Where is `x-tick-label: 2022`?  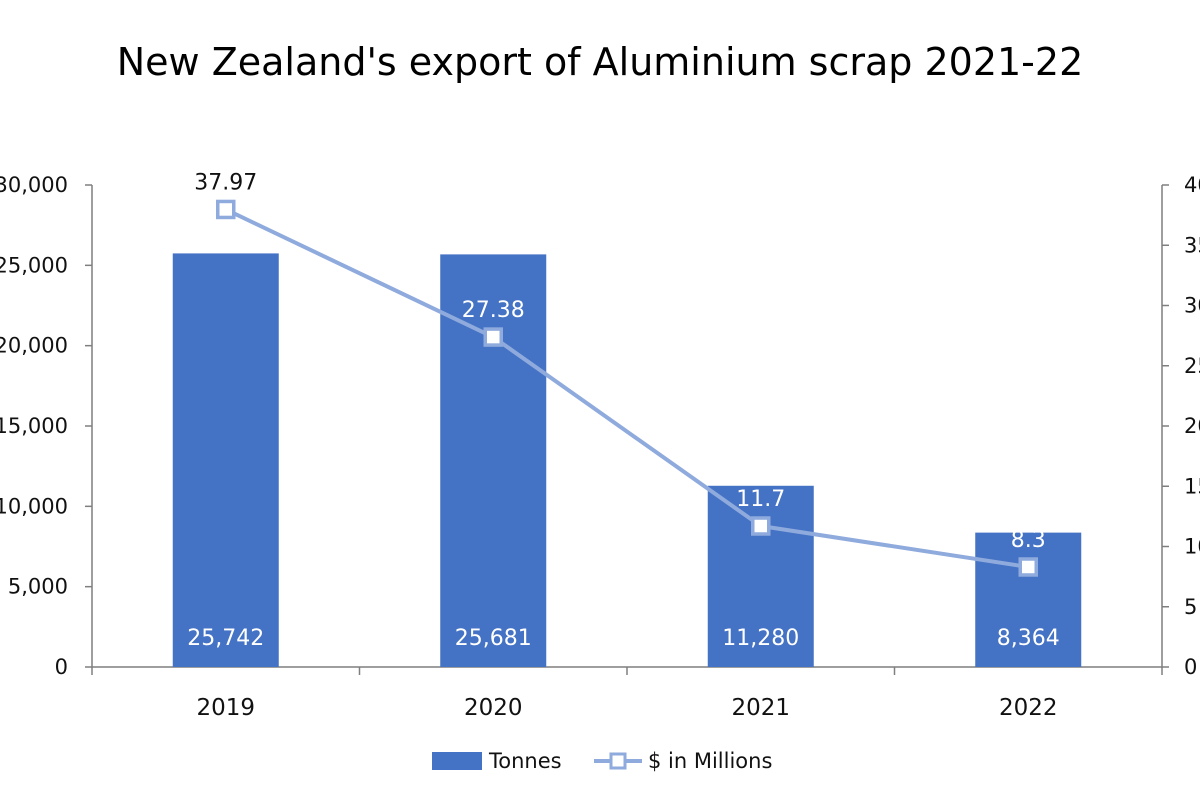 x-tick-label: 2022 is located at coordinates (1028, 708).